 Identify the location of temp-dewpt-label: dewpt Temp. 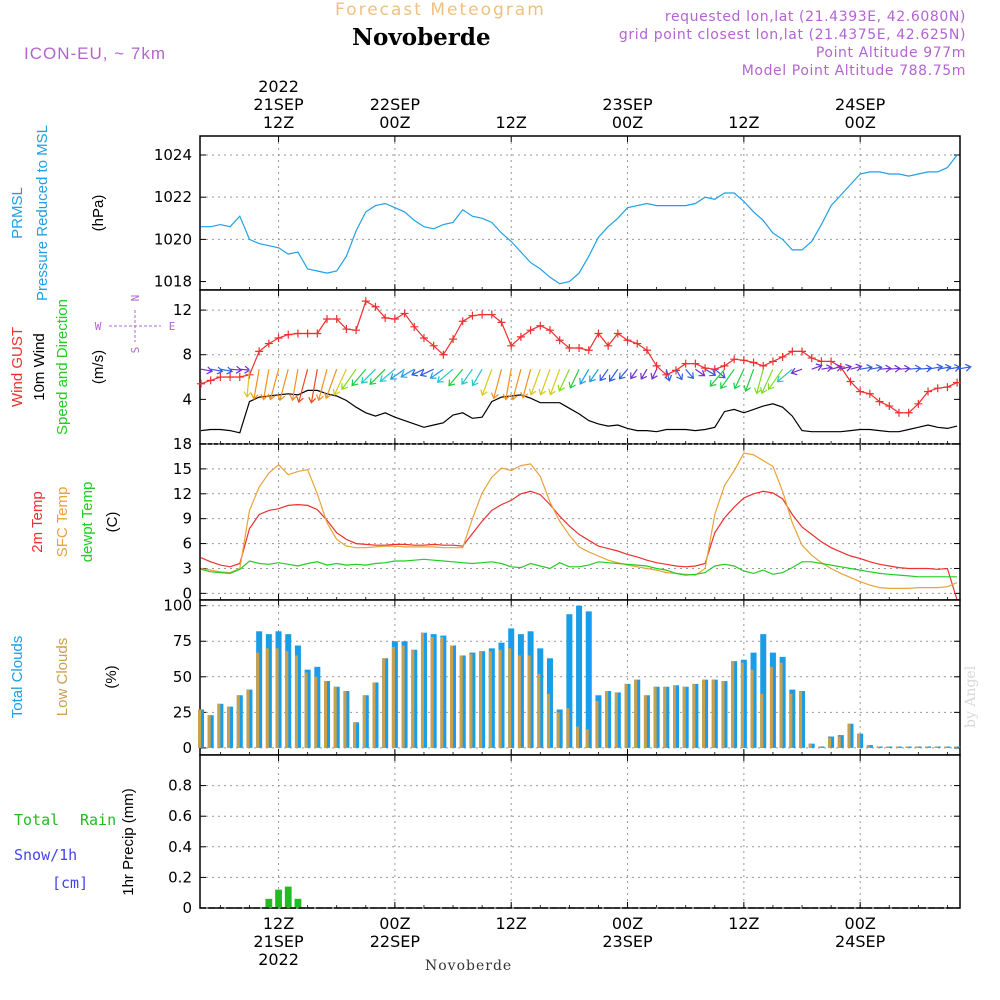
(87, 522).